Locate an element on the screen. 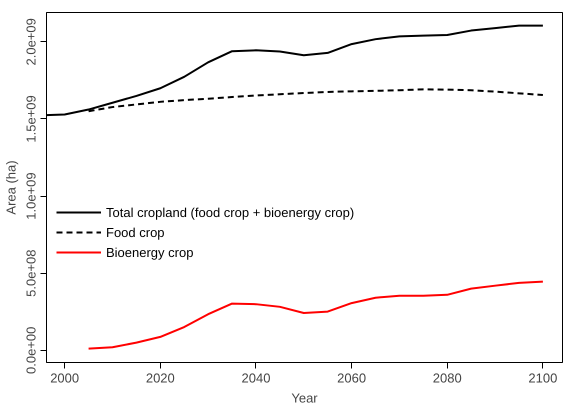 The image size is (565, 410). line-series is located at coordinates (316, 315).